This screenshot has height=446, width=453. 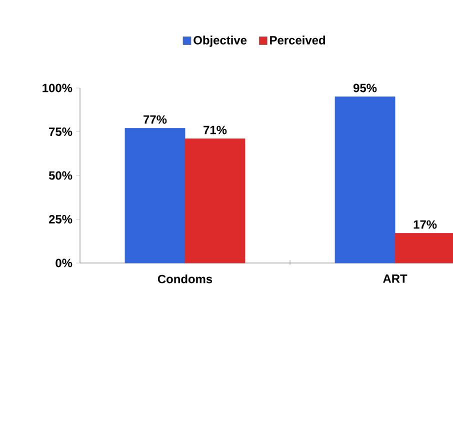 I want to click on x-tick-label: ART, so click(x=395, y=278).